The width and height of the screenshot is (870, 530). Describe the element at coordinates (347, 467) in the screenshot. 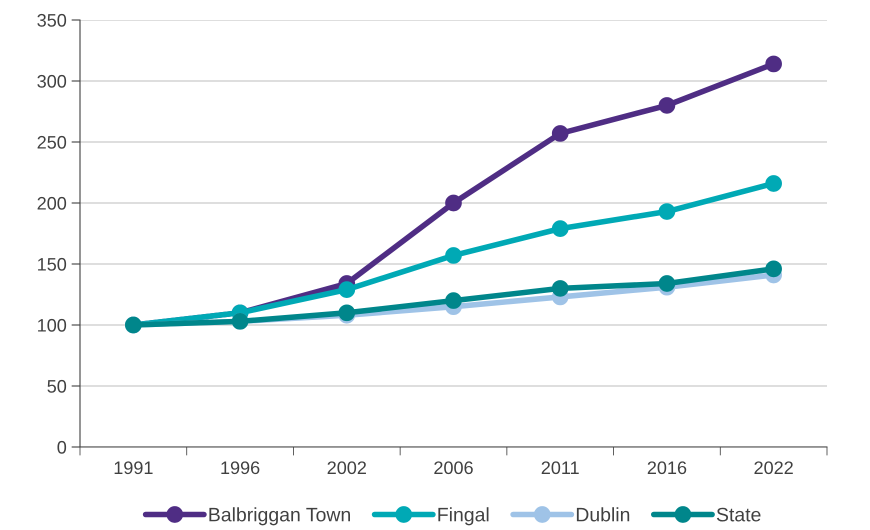

I see `x-tick-label: 2002` at that location.